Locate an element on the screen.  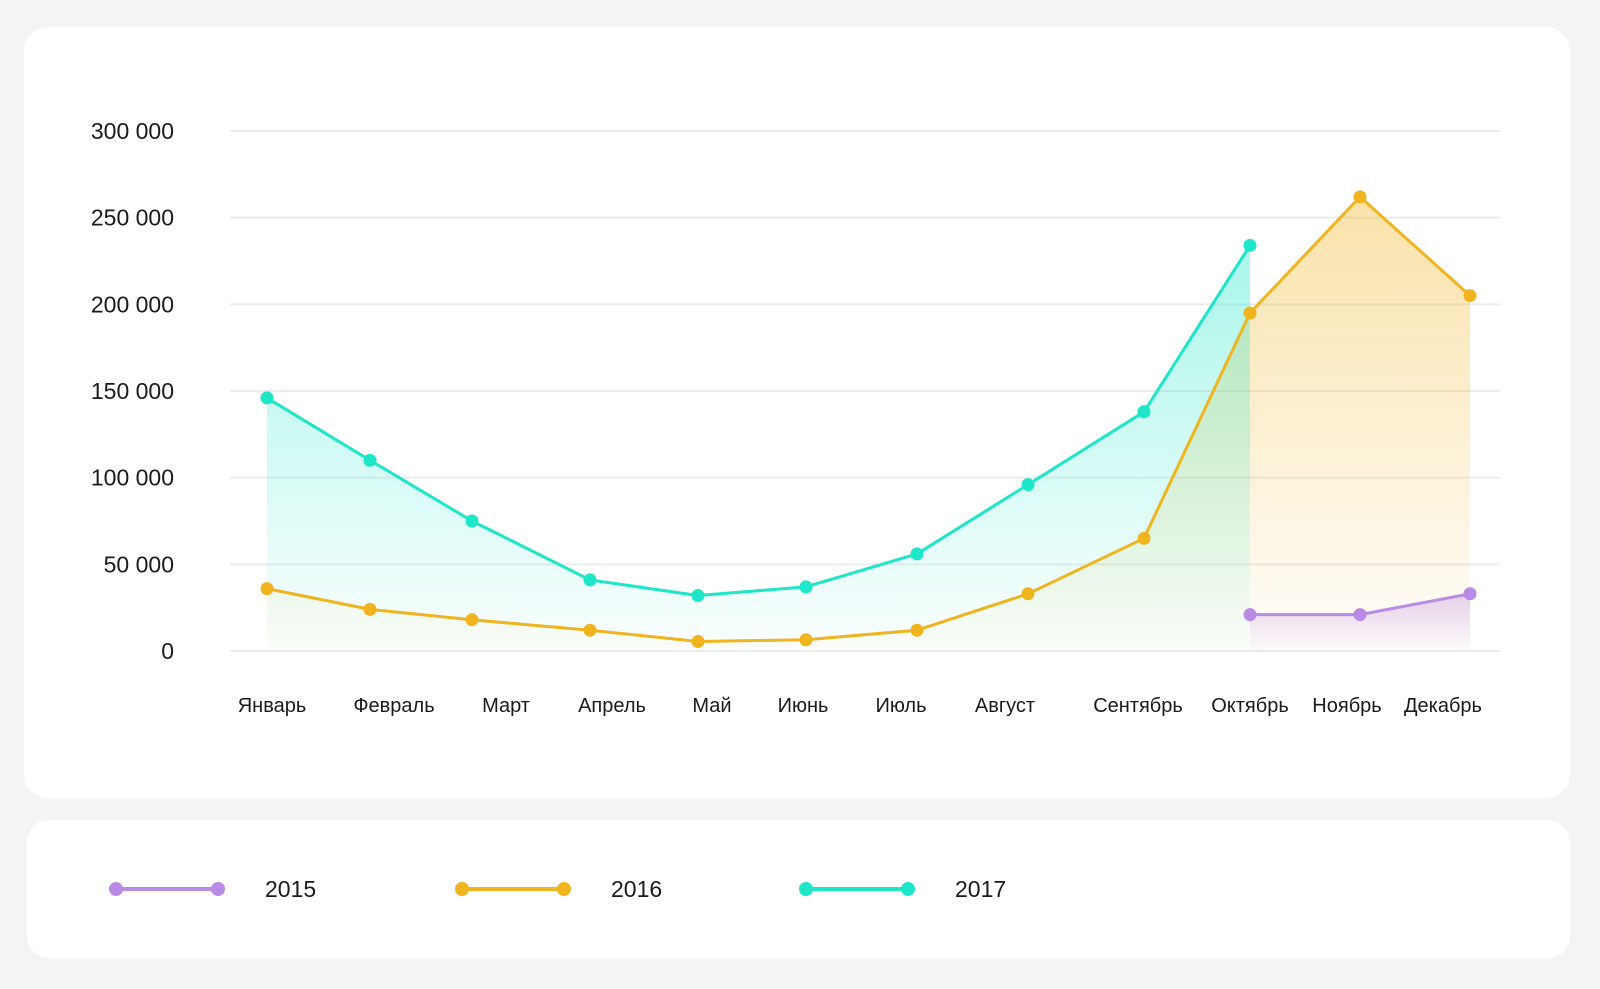
legend: 2015 2016 2017 is located at coordinates (798, 889).